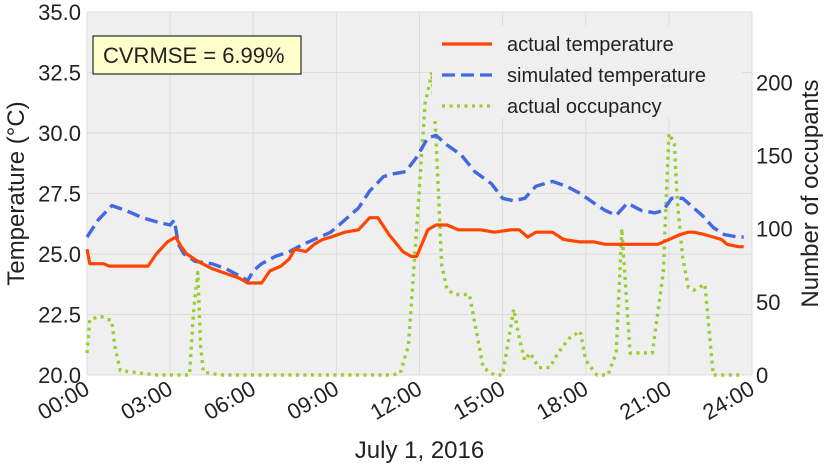  I want to click on legend-background, so click(587, 72).